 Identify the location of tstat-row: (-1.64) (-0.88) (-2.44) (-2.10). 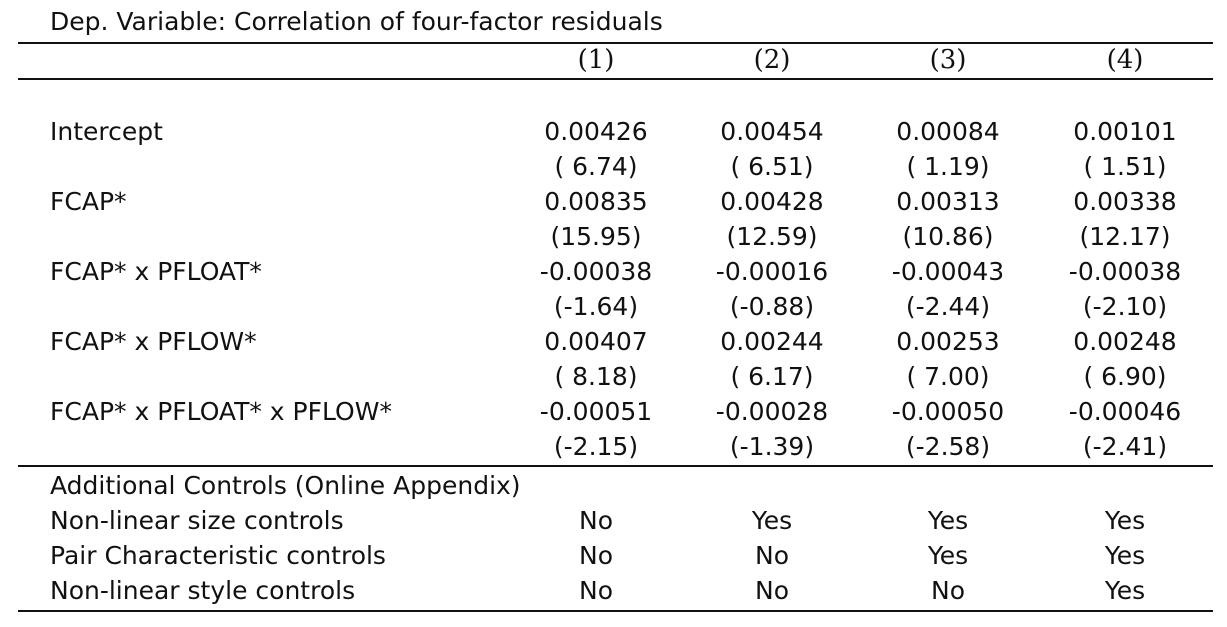
(613, 306).